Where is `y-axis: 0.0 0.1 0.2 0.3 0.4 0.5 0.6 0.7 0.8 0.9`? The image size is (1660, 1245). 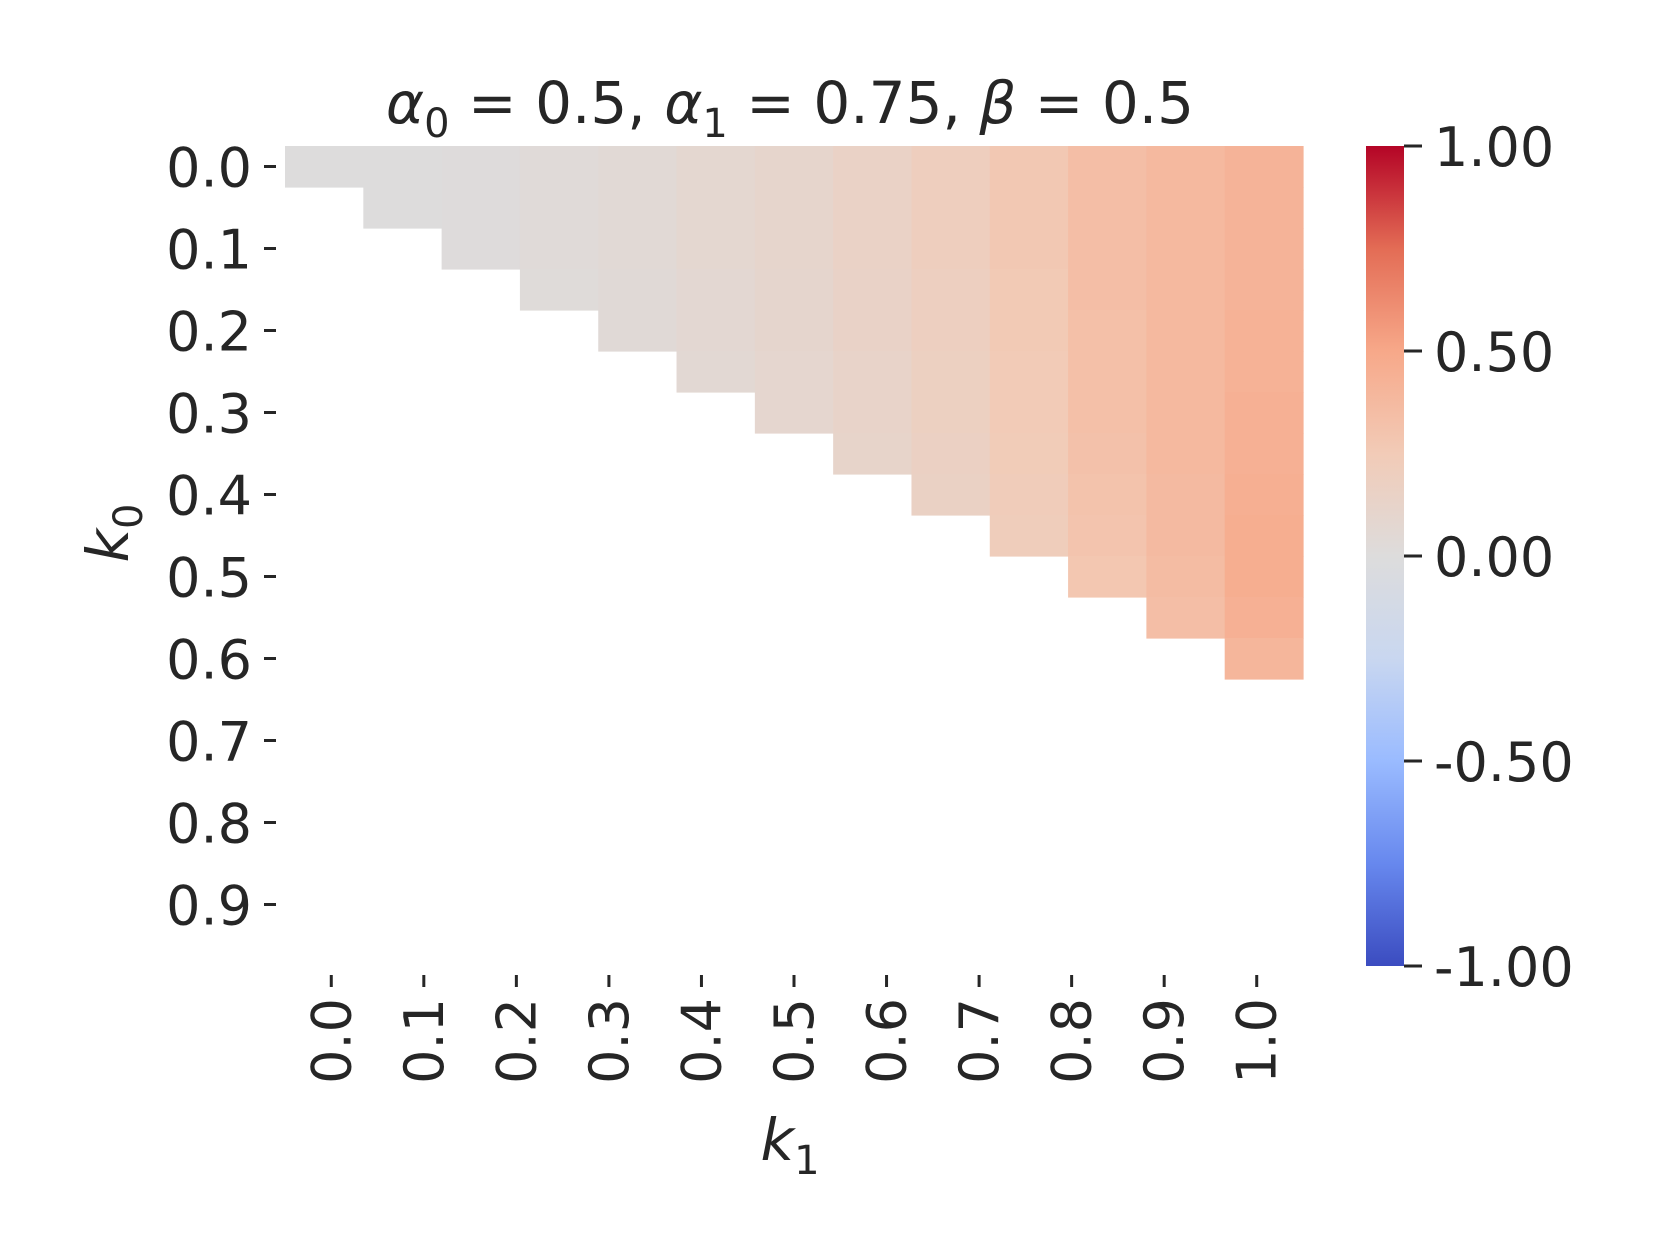 y-axis: 0.0 0.1 0.2 0.3 0.4 0.5 0.6 0.7 0.8 0.9 is located at coordinates (221, 537).